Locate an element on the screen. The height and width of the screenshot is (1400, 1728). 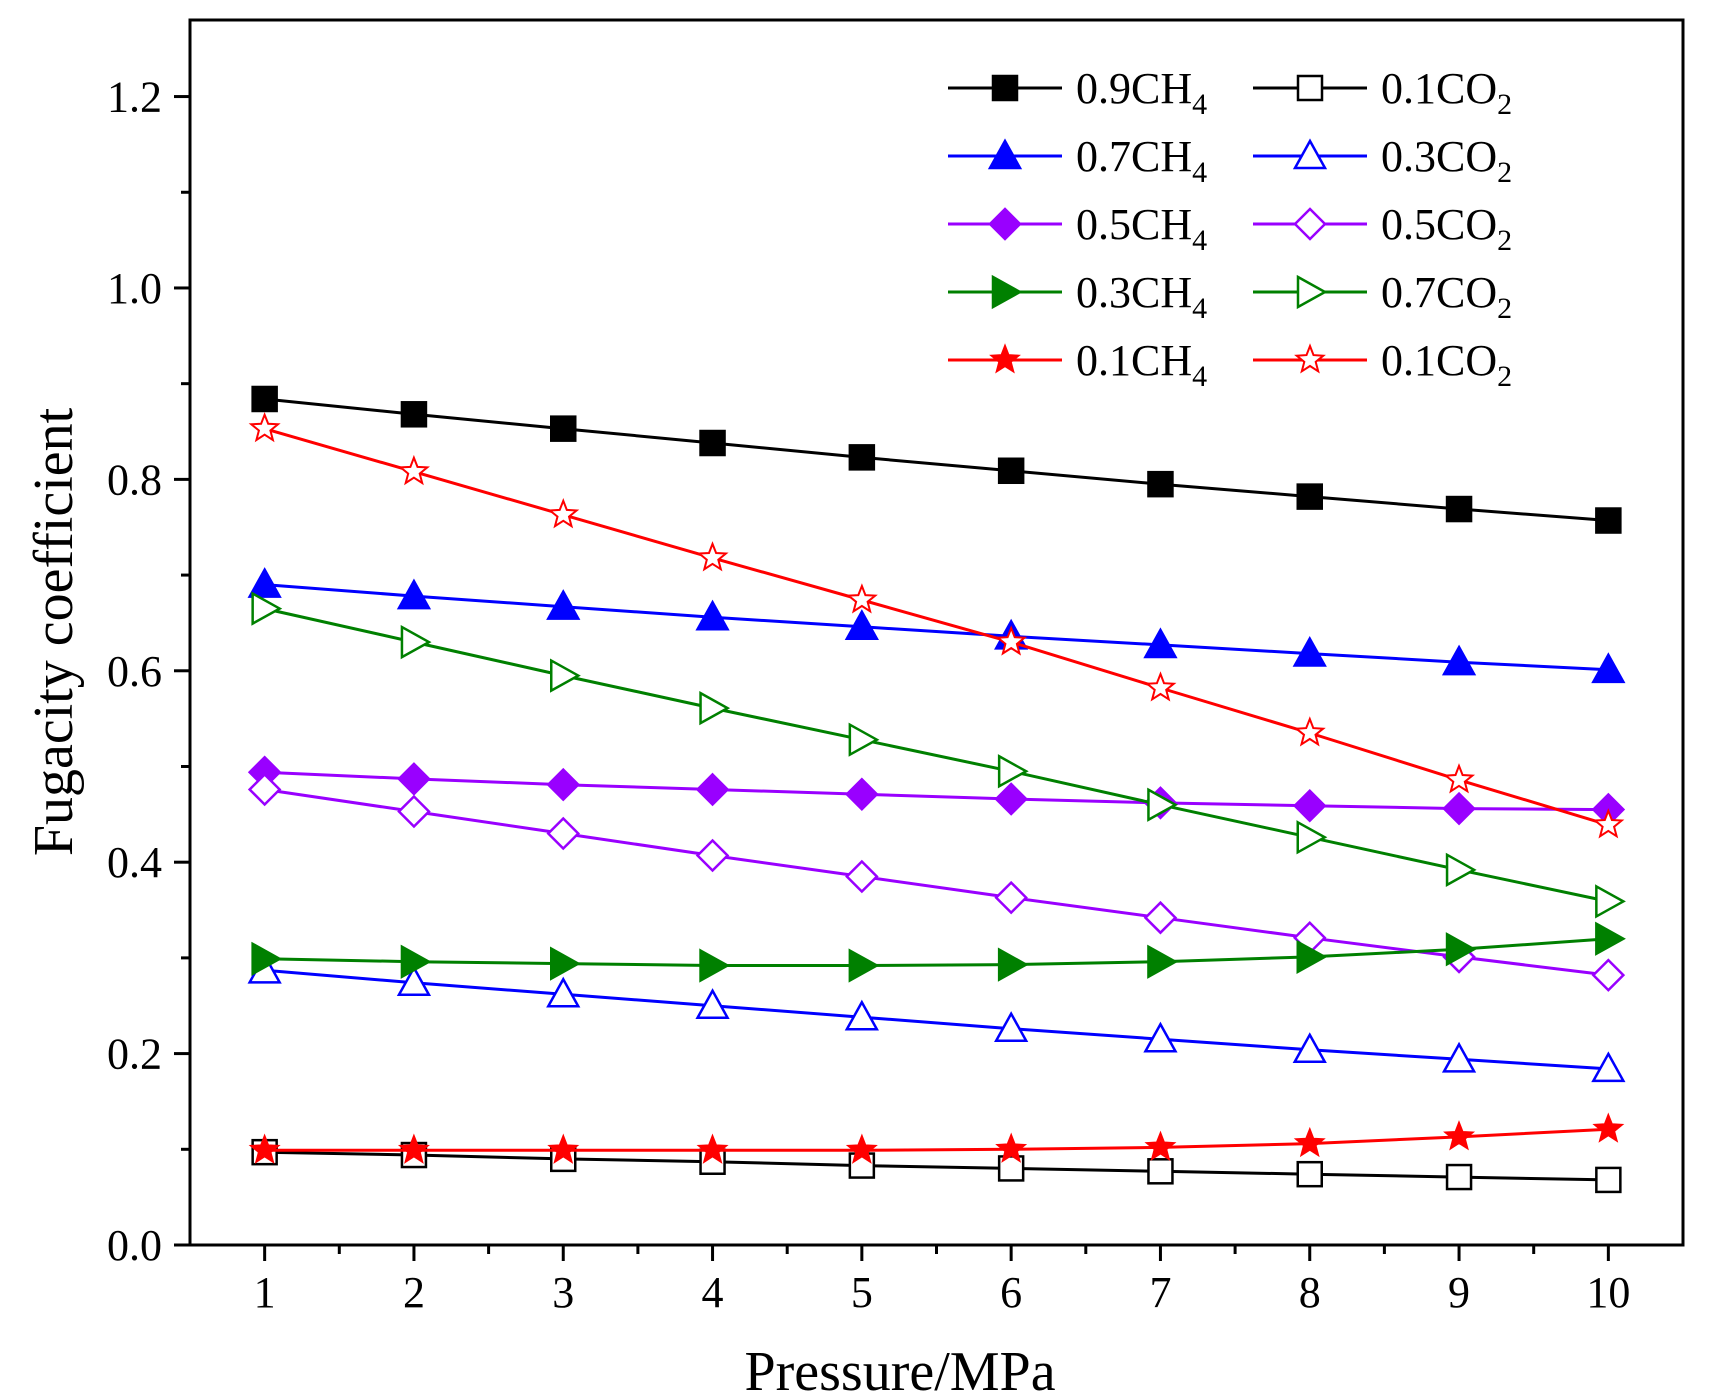
x-tick-label: 7 is located at coordinates (1160, 1292).